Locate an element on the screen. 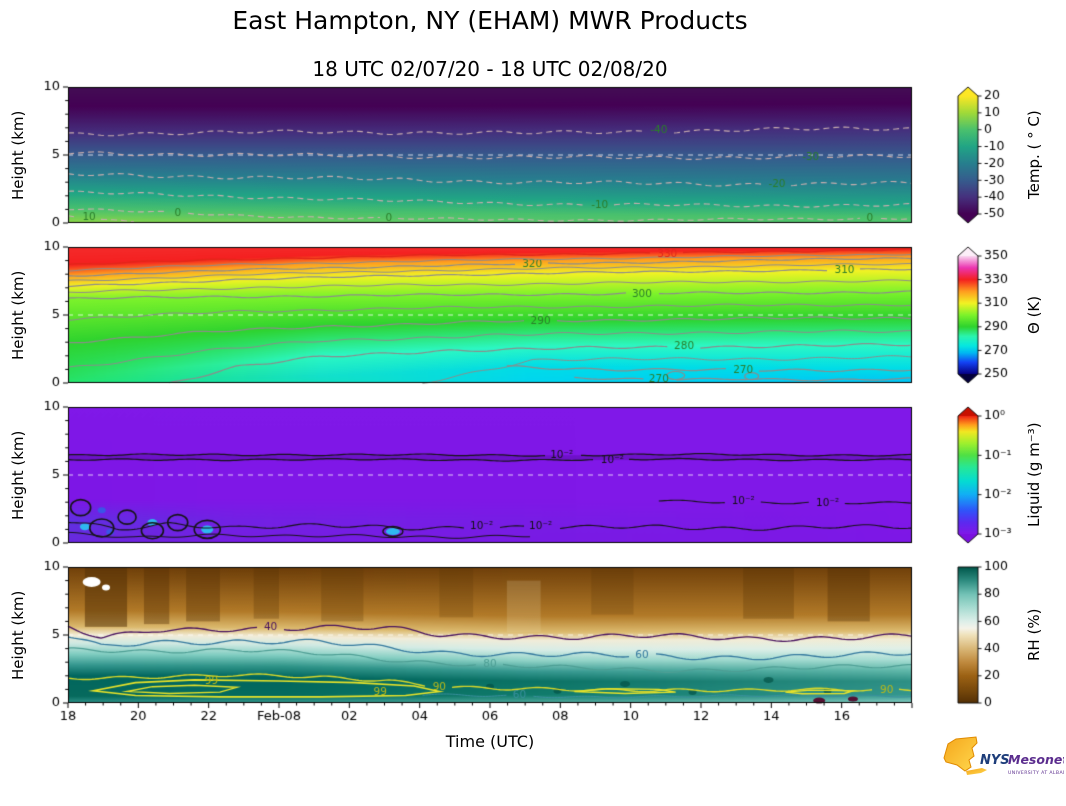  nys-mesonet-logo: NYS Mesonet UNIVERSITY AT ALBANY is located at coordinates (1001, 761).